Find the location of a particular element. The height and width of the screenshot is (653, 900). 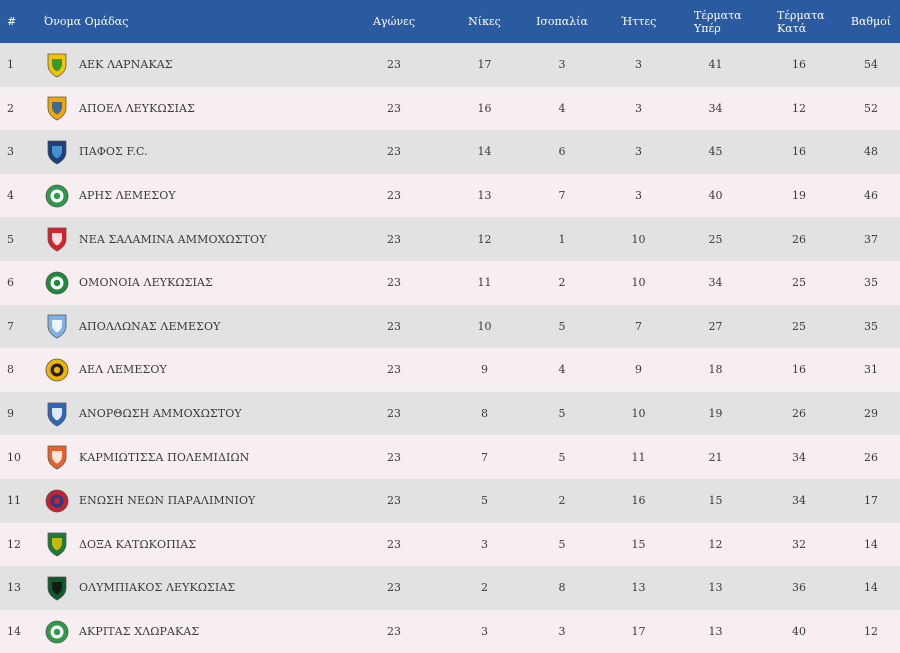

team-cell: ΔΟΞΑ ΚΑΤΩΚΟΠΙΑΣ is located at coordinates (192, 544).